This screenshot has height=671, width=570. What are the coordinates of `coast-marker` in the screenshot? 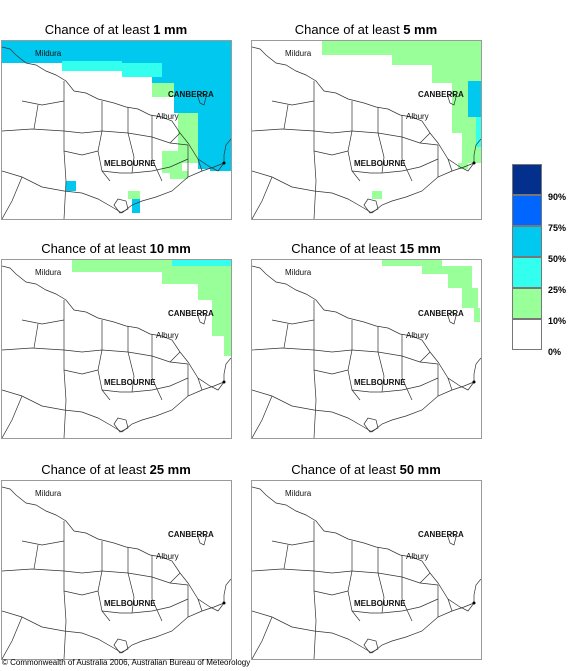 It's located at (224, 382).